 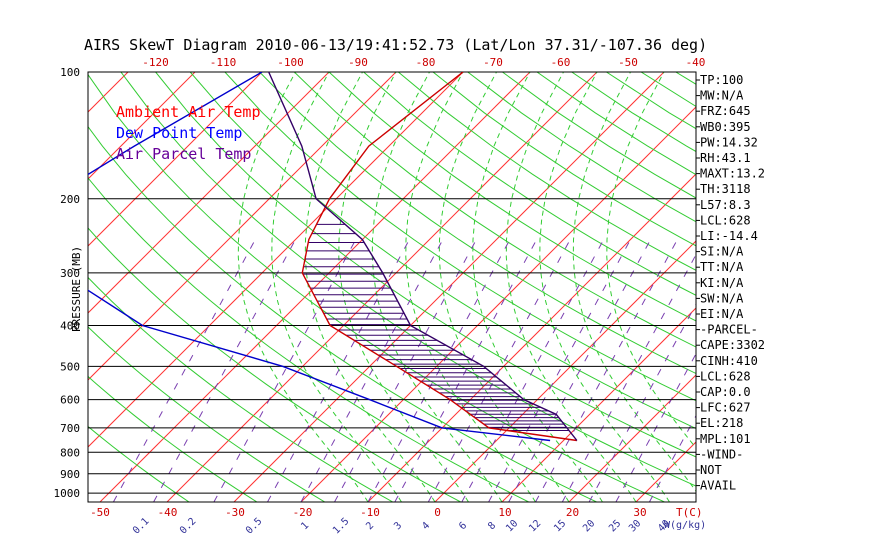 I want to click on mixing-ratio-tick: 20, so click(x=589, y=526).